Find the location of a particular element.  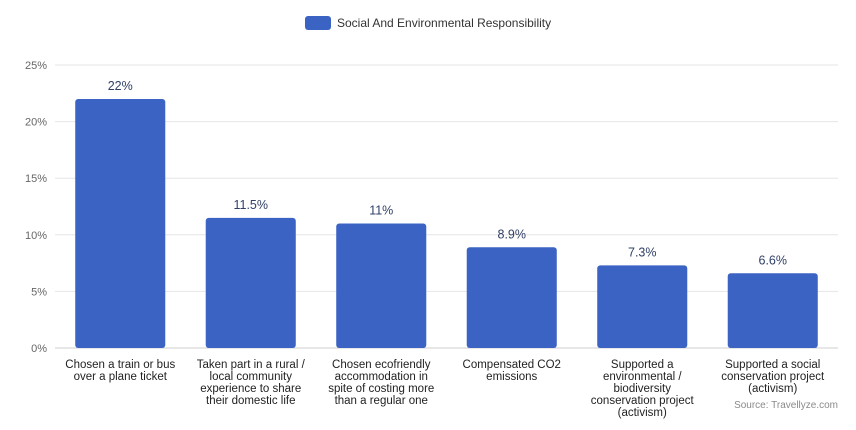

x-tick-label-line: Taken part in a rural / is located at coordinates (251, 365).